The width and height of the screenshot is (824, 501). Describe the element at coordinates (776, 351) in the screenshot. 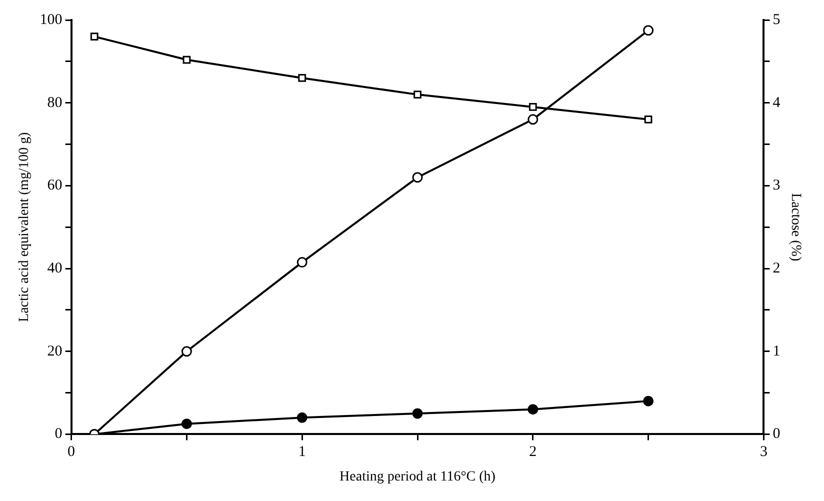

I see `y2-tick-label: 1` at that location.